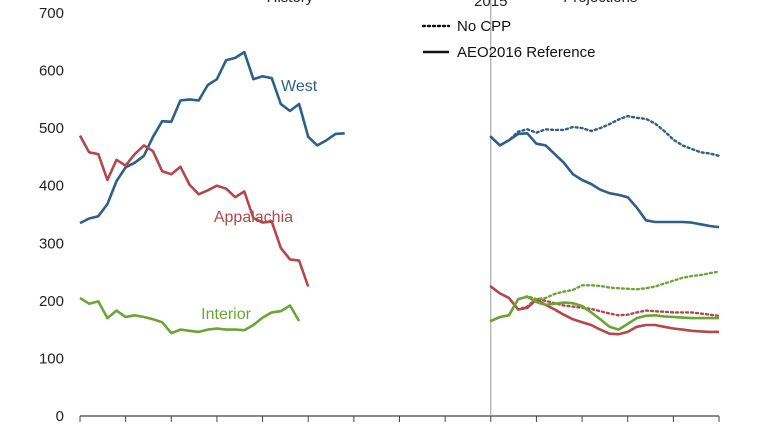  What do you see at coordinates (253, 217) in the screenshot?
I see `appalachia-series-label: Appalachia` at bounding box center [253, 217].